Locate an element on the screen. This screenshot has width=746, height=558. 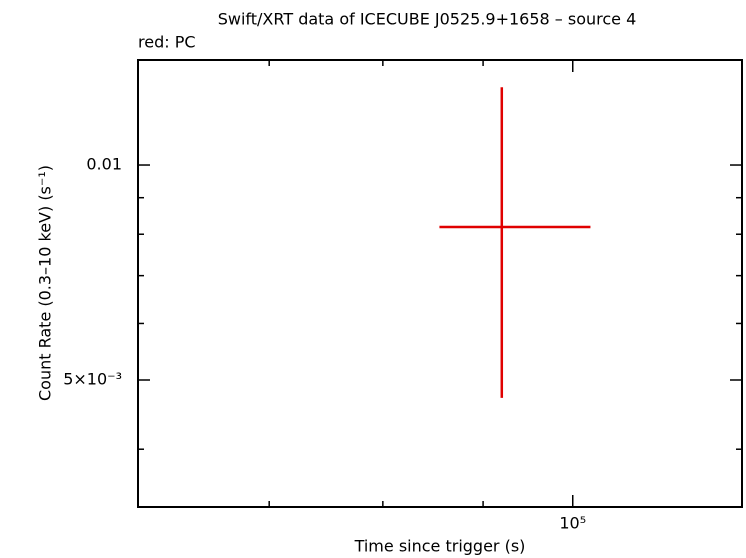
y-axis-label: Count Rate (0.3–10 keV) (s⁻¹) is located at coordinates (45, 283).